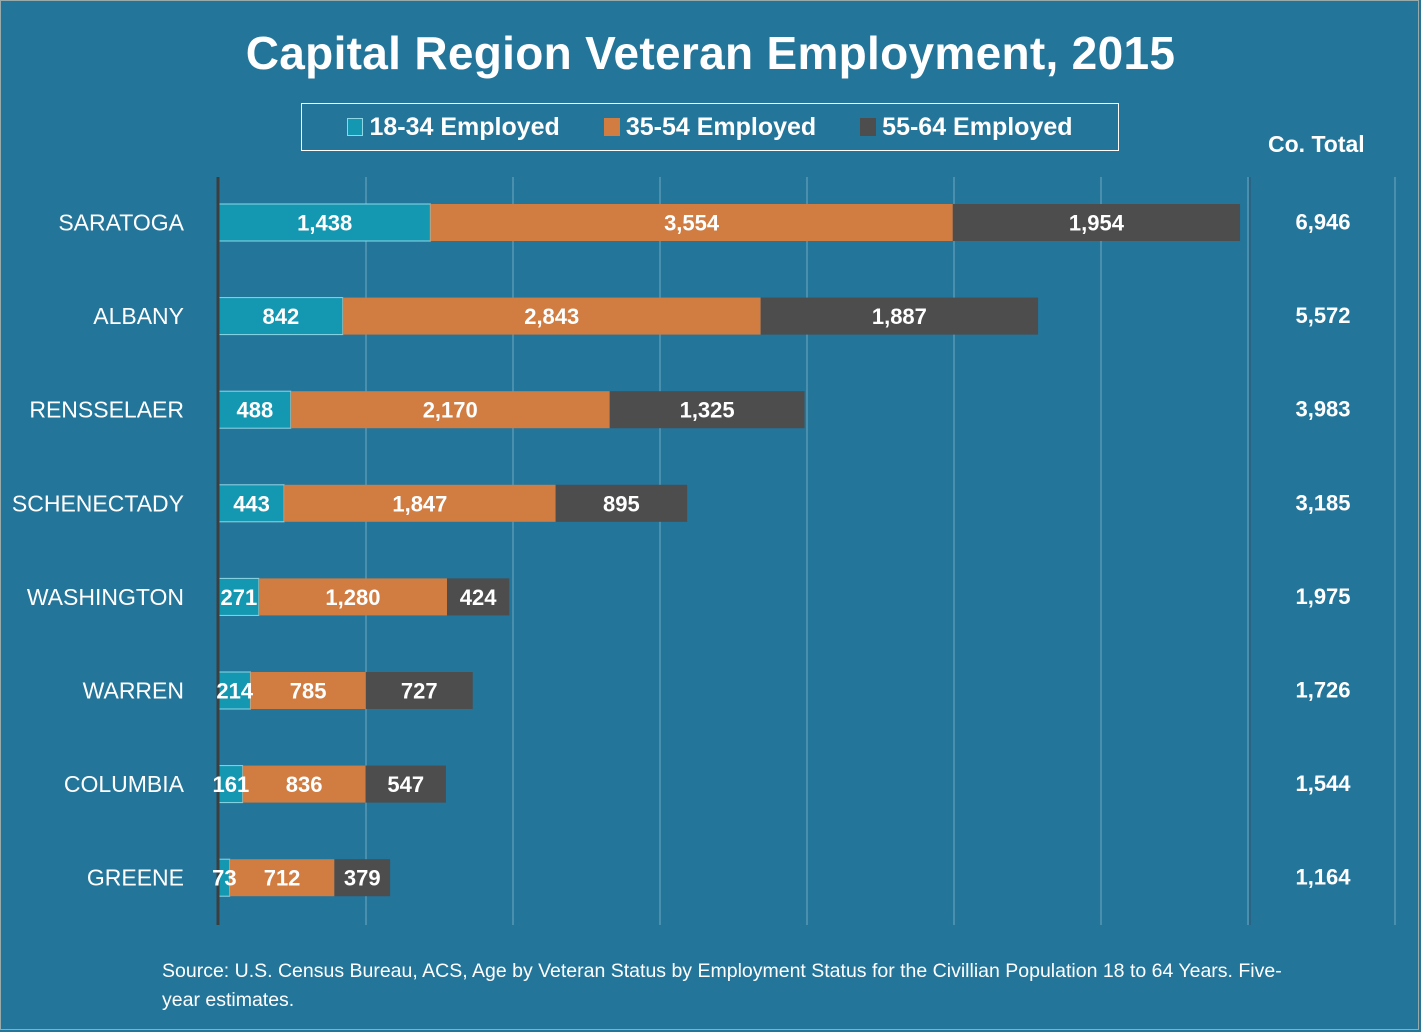 Image resolution: width=1421 pixels, height=1032 pixels. Describe the element at coordinates (710, 53) in the screenshot. I see `chart-title: Capital Region Veteran Employment, 2015` at that location.